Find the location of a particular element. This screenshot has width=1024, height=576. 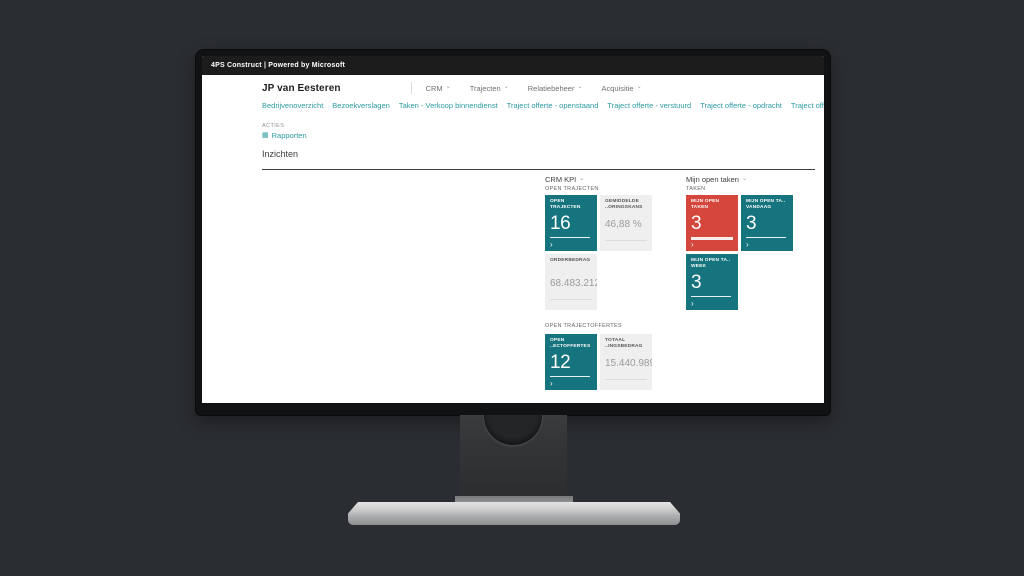

tile-open-trajecten: OPEN TRAJECTEN 16 › is located at coordinates (571, 223).